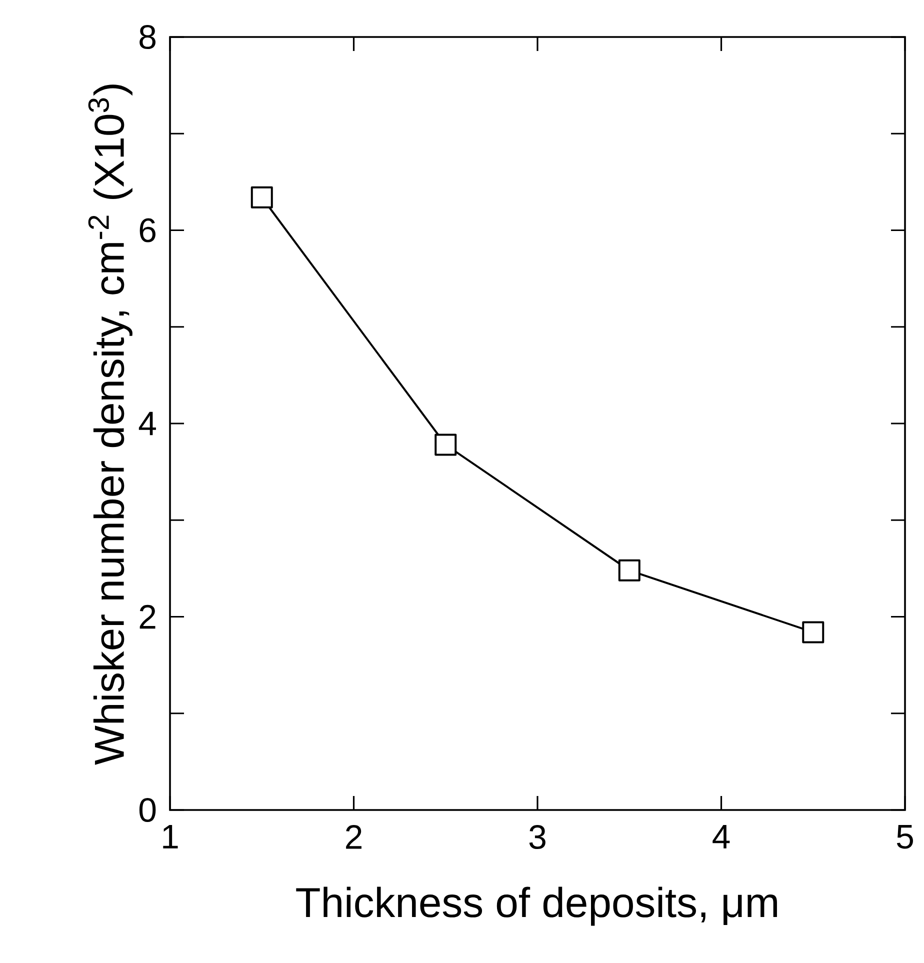 The height and width of the screenshot is (963, 924). I want to click on x-tick-label: 4, so click(721, 836).